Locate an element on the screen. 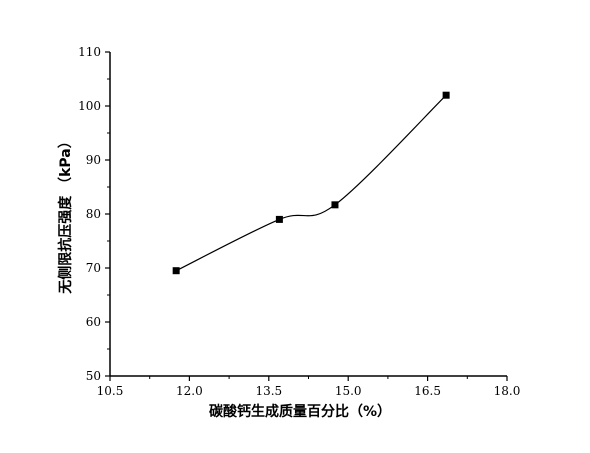 Image resolution: width=590 pixels, height=453 pixels. y-tick-label: 60 is located at coordinates (93, 322).